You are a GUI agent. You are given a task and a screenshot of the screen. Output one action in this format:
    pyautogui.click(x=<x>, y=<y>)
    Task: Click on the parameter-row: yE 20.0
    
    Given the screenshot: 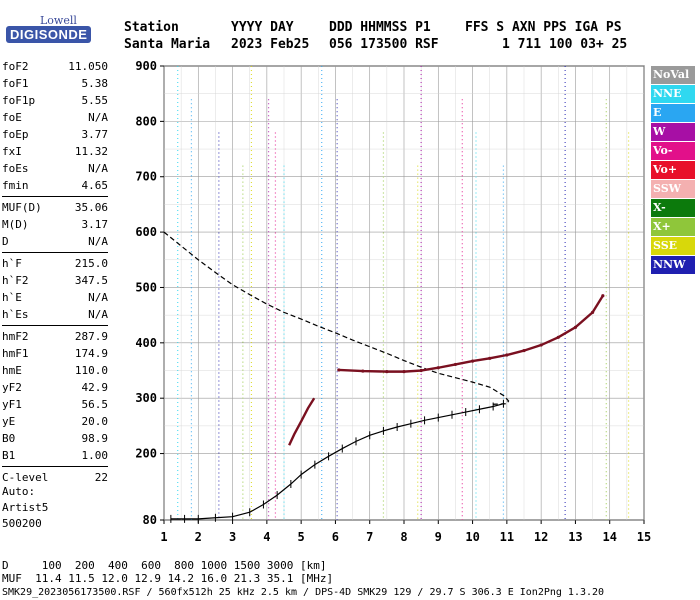 What is the action you would take?
    pyautogui.click(x=55, y=421)
    